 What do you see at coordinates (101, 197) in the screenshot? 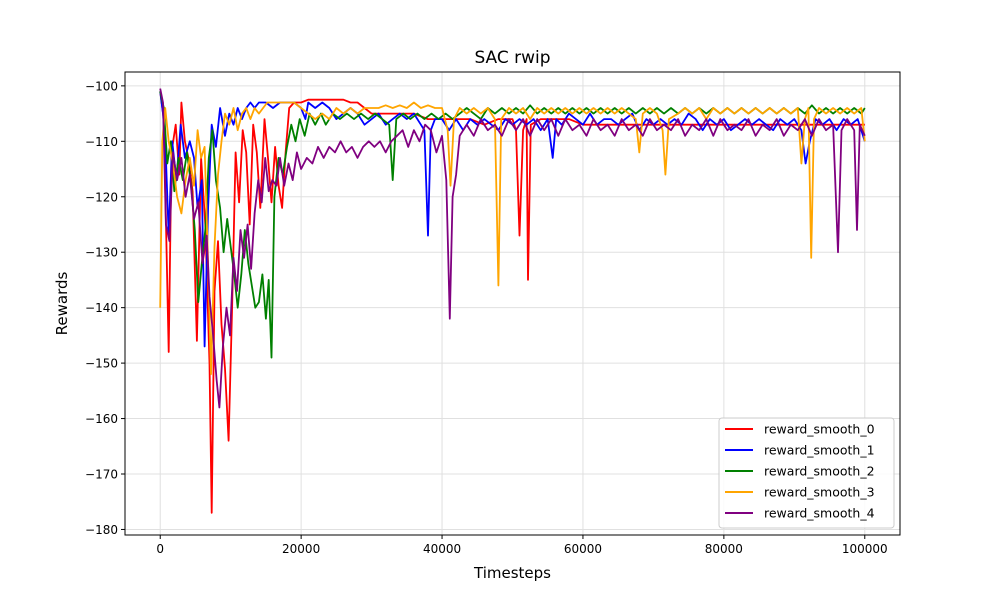
I see `y-tick-label: −120` at bounding box center [101, 197].